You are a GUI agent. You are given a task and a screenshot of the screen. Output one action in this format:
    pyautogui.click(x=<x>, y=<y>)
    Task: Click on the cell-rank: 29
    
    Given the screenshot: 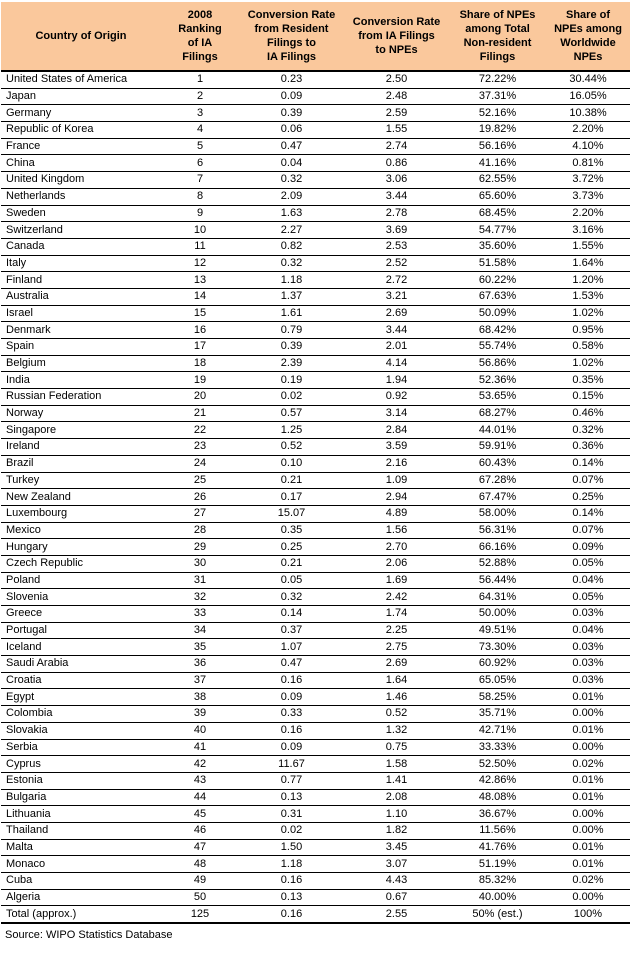 What is the action you would take?
    pyautogui.click(x=200, y=547)
    